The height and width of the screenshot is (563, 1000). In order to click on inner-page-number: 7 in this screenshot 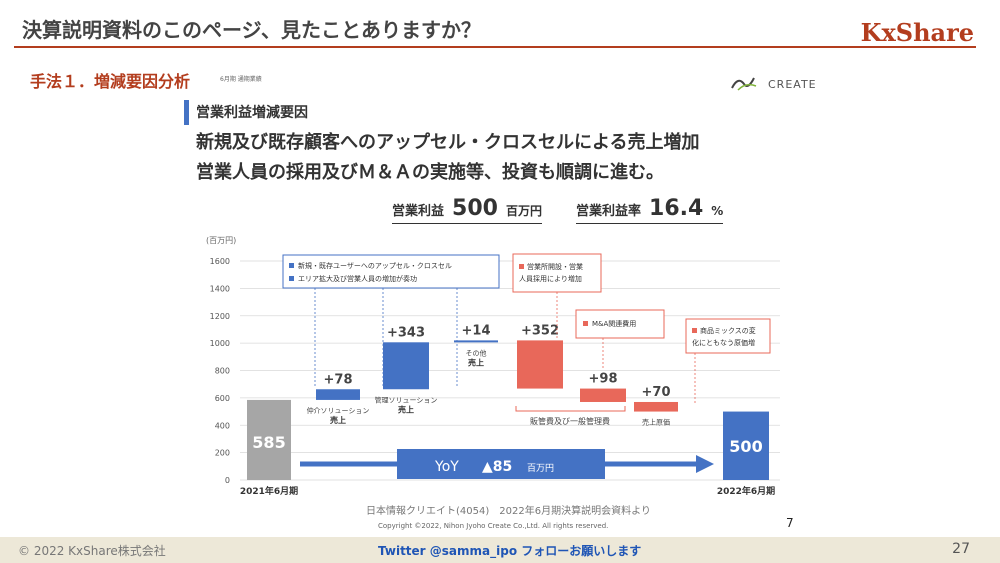, I will do `click(790, 523)`.